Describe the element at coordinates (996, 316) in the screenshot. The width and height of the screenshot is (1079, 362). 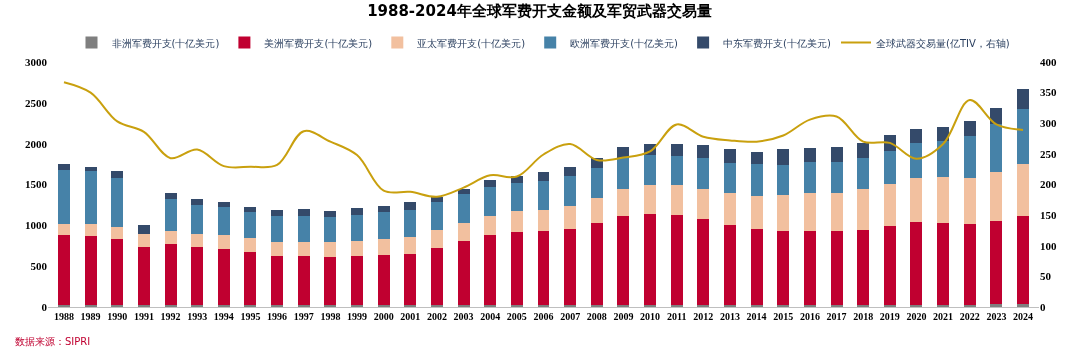
I see `x-tick-label: 2023` at that location.